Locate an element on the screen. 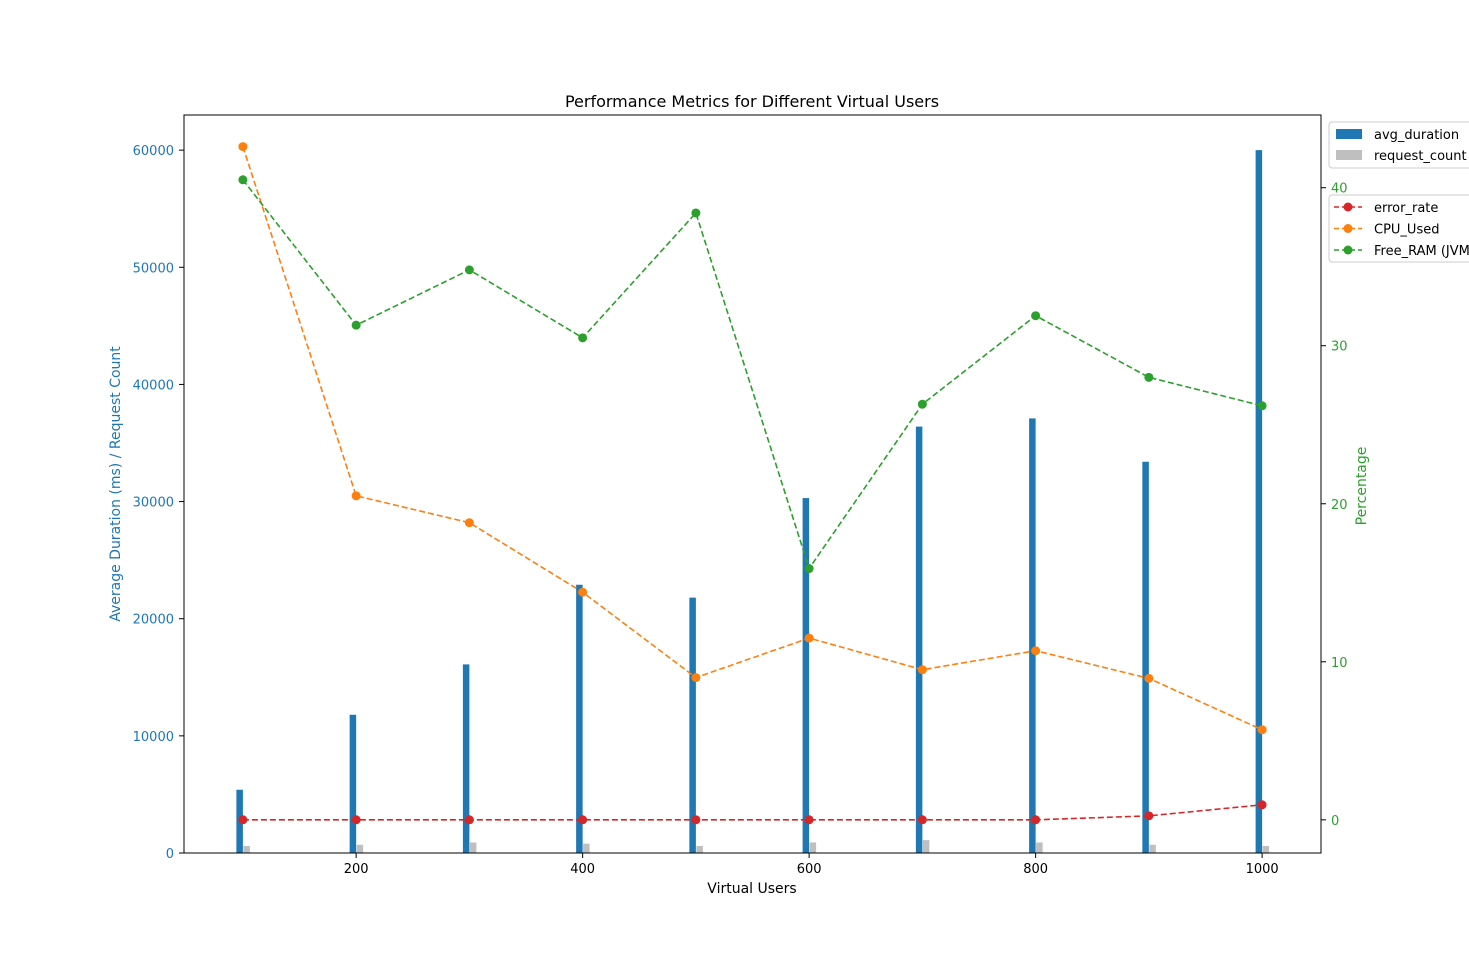  left-y-axis-label: Average Duration (ms) / Request Count is located at coordinates (116, 484).